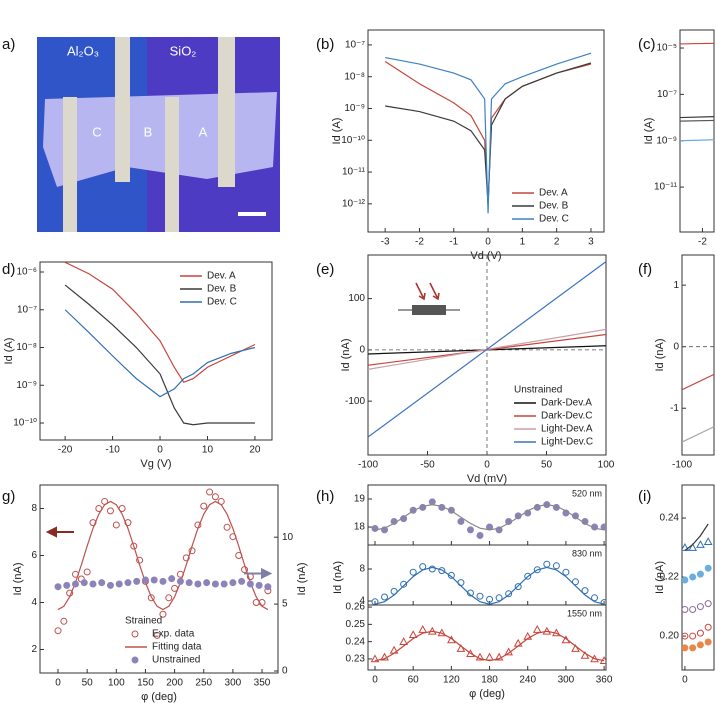  I want to click on plot-frame, so click(159, 579).